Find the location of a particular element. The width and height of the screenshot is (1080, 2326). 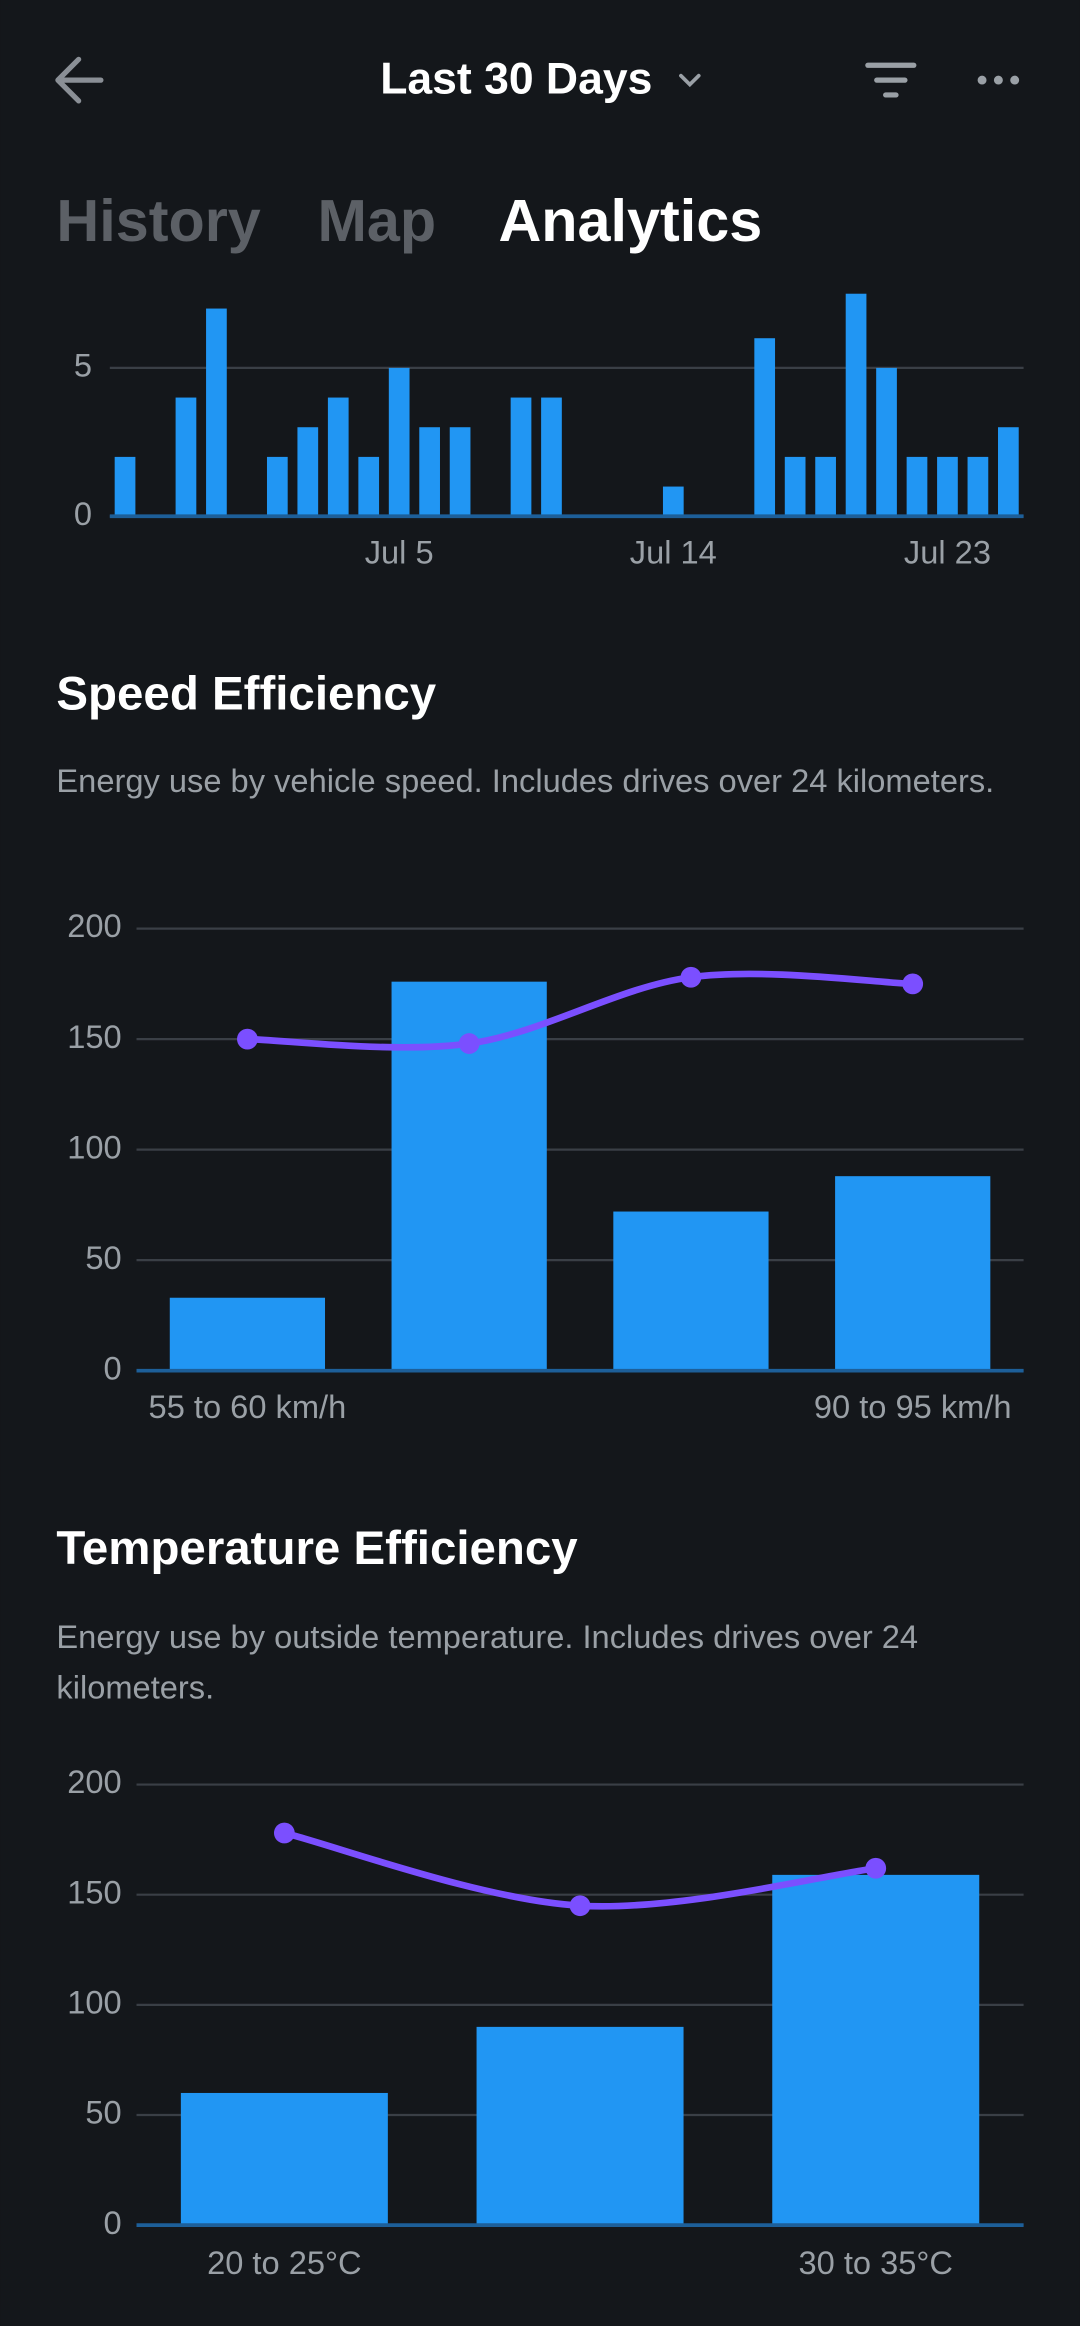

more-button is located at coordinates (998, 80).